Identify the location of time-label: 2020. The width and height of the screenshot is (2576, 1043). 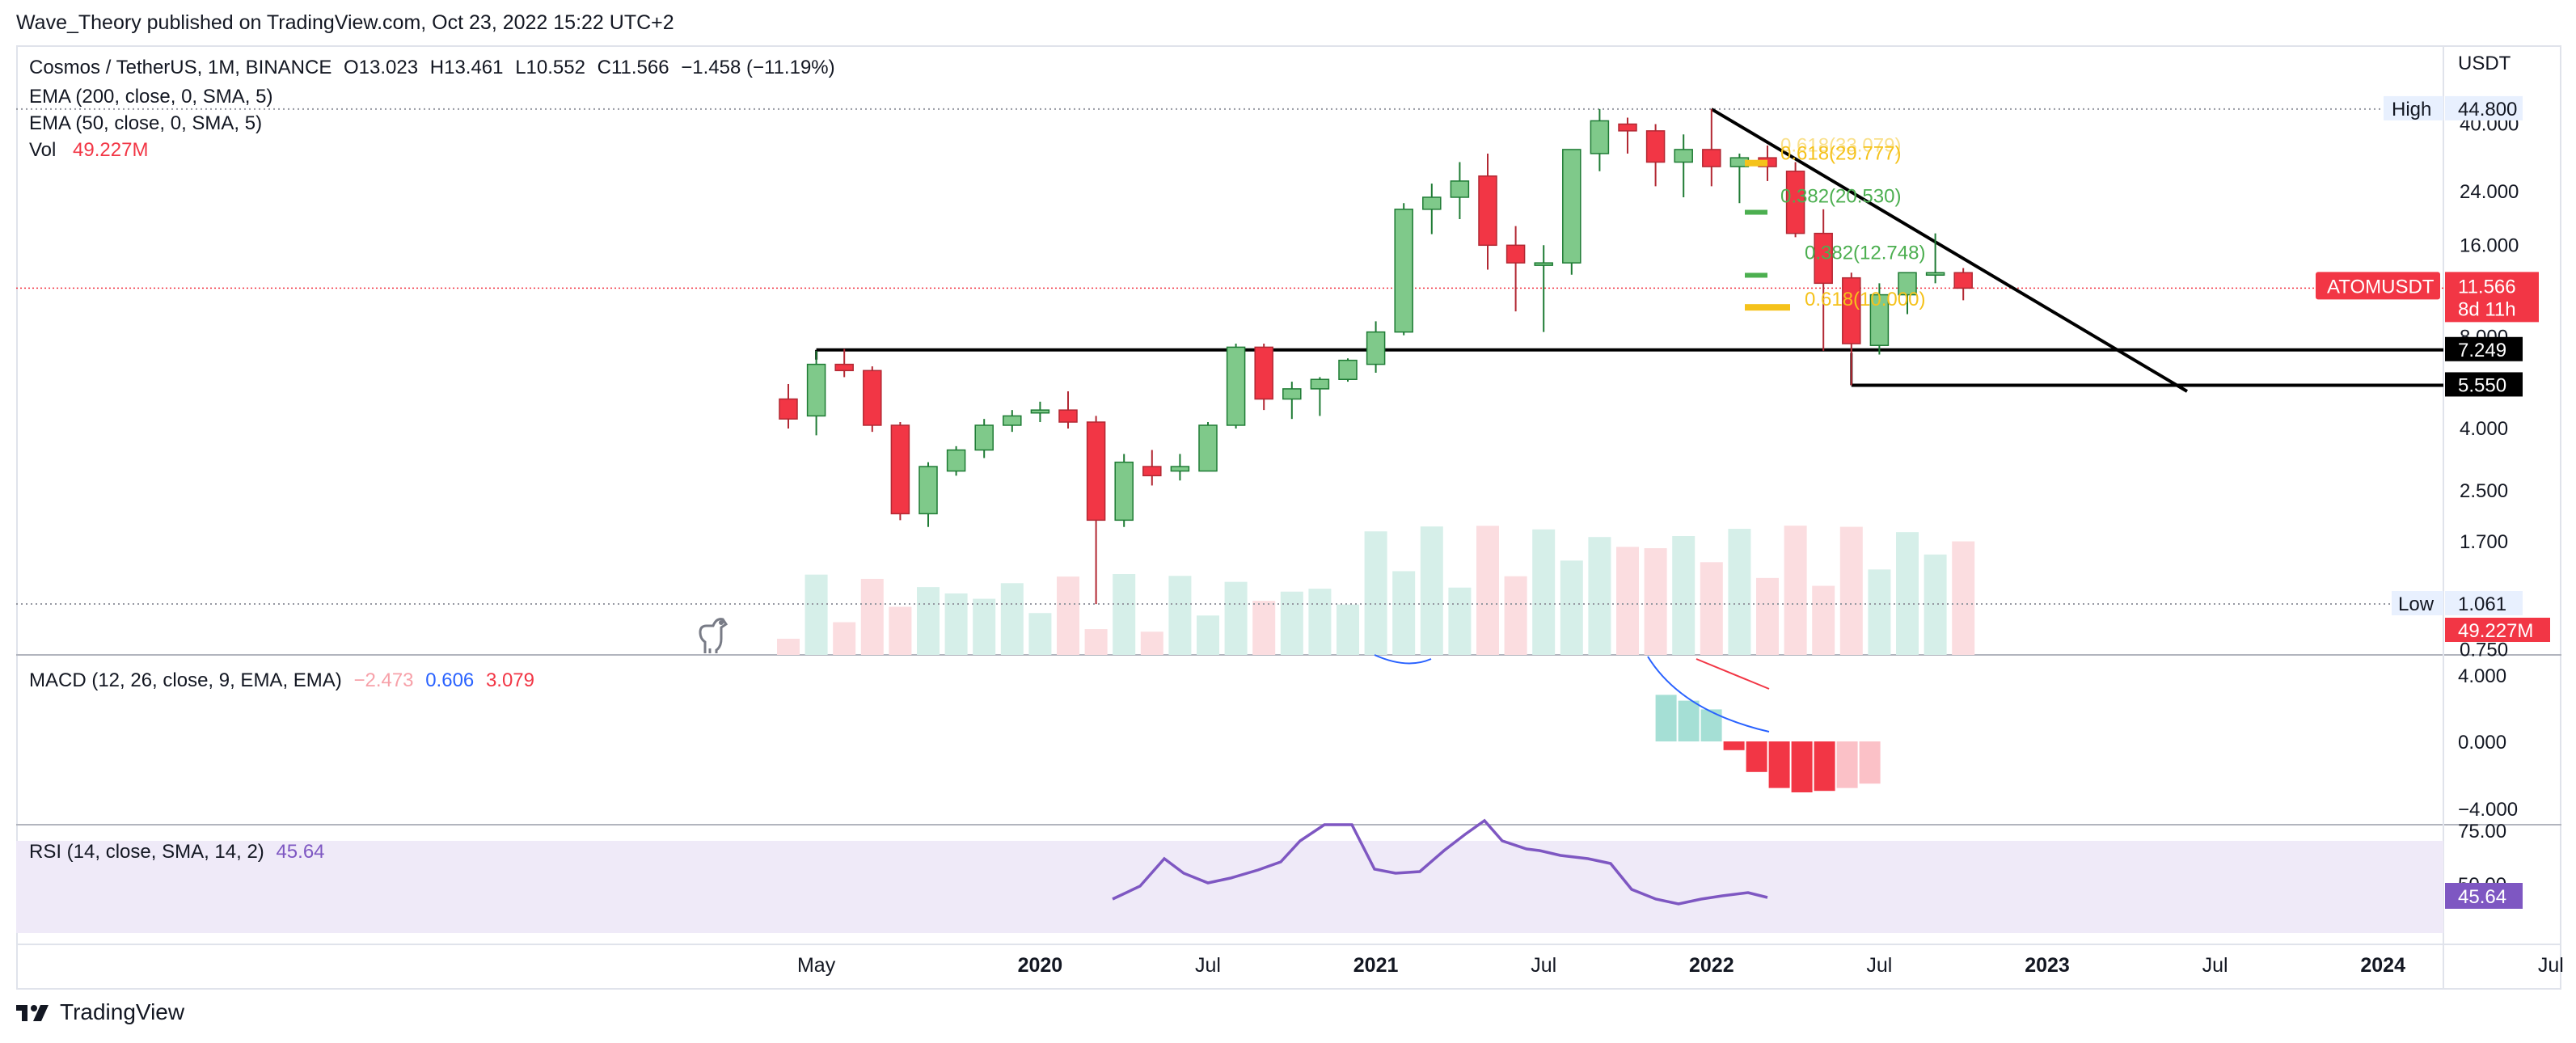
(1040, 965).